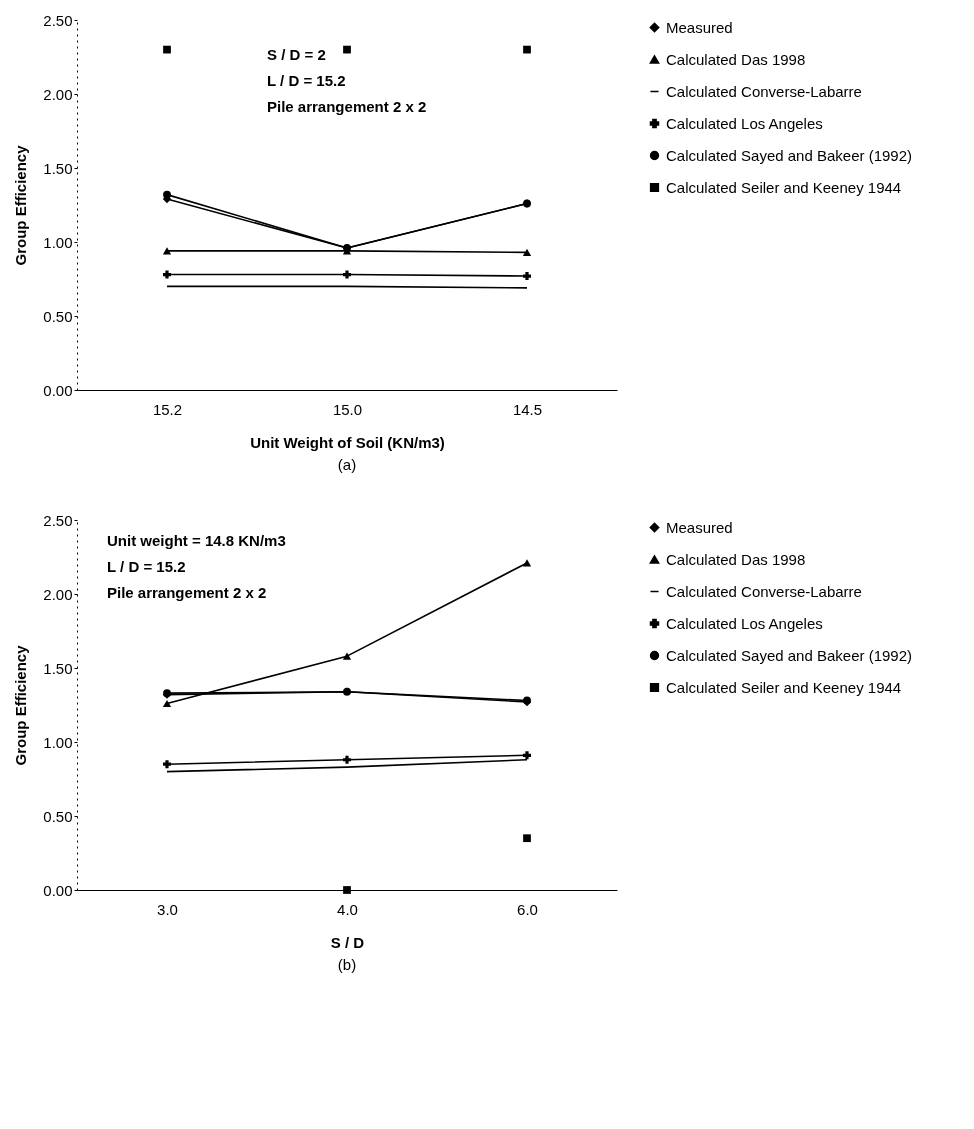 The height and width of the screenshot is (1129, 974). Describe the element at coordinates (296, 54) in the screenshot. I see `annotation: S / D = 2` at that location.